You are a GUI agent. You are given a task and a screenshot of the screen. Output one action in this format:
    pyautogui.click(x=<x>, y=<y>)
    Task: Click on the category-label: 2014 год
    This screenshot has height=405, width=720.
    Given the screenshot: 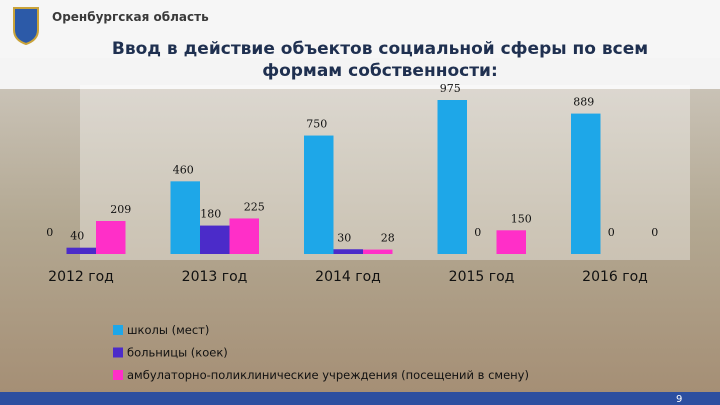 What is the action you would take?
    pyautogui.click(x=348, y=277)
    